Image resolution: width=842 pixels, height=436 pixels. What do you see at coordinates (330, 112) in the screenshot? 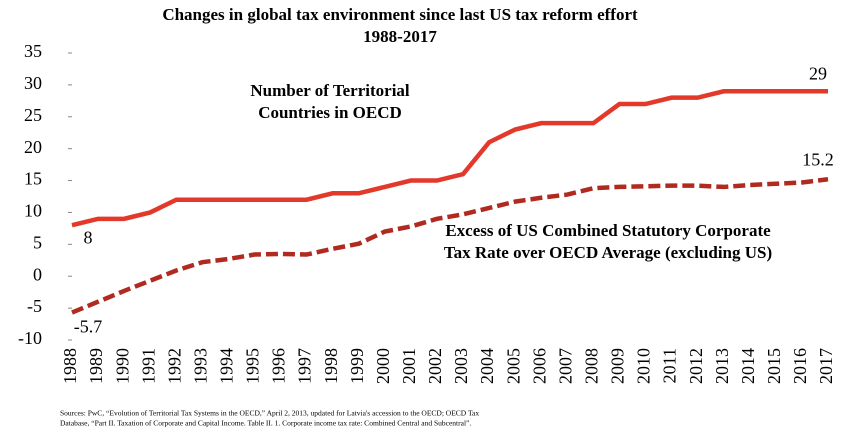
I see `annotation: Countries in OECD` at bounding box center [330, 112].